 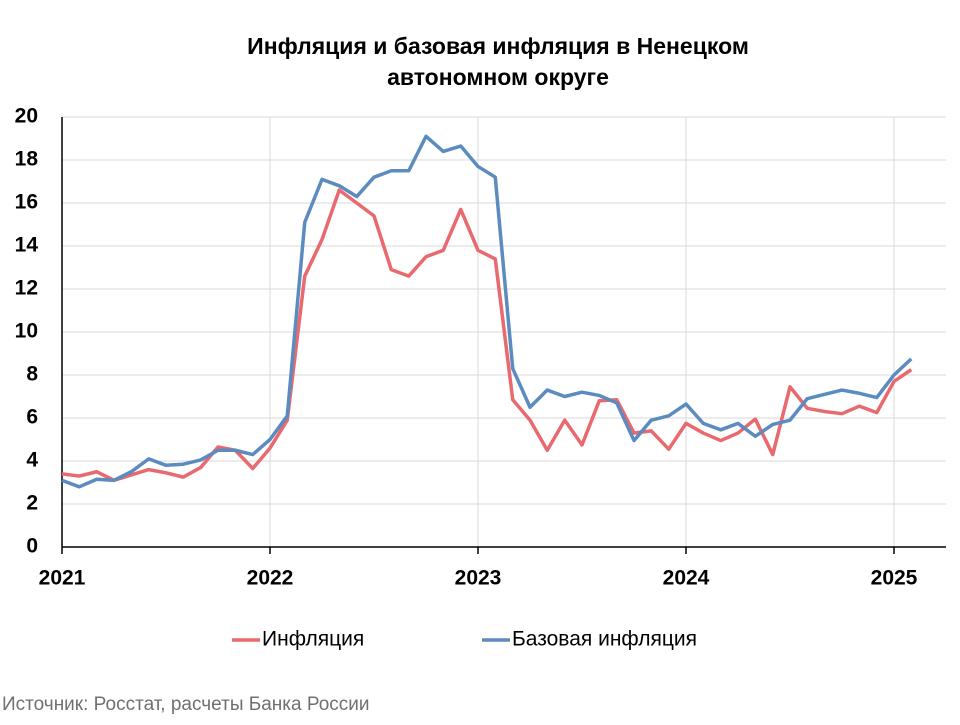 I want to click on y-tick-label: 18, so click(x=27, y=159).